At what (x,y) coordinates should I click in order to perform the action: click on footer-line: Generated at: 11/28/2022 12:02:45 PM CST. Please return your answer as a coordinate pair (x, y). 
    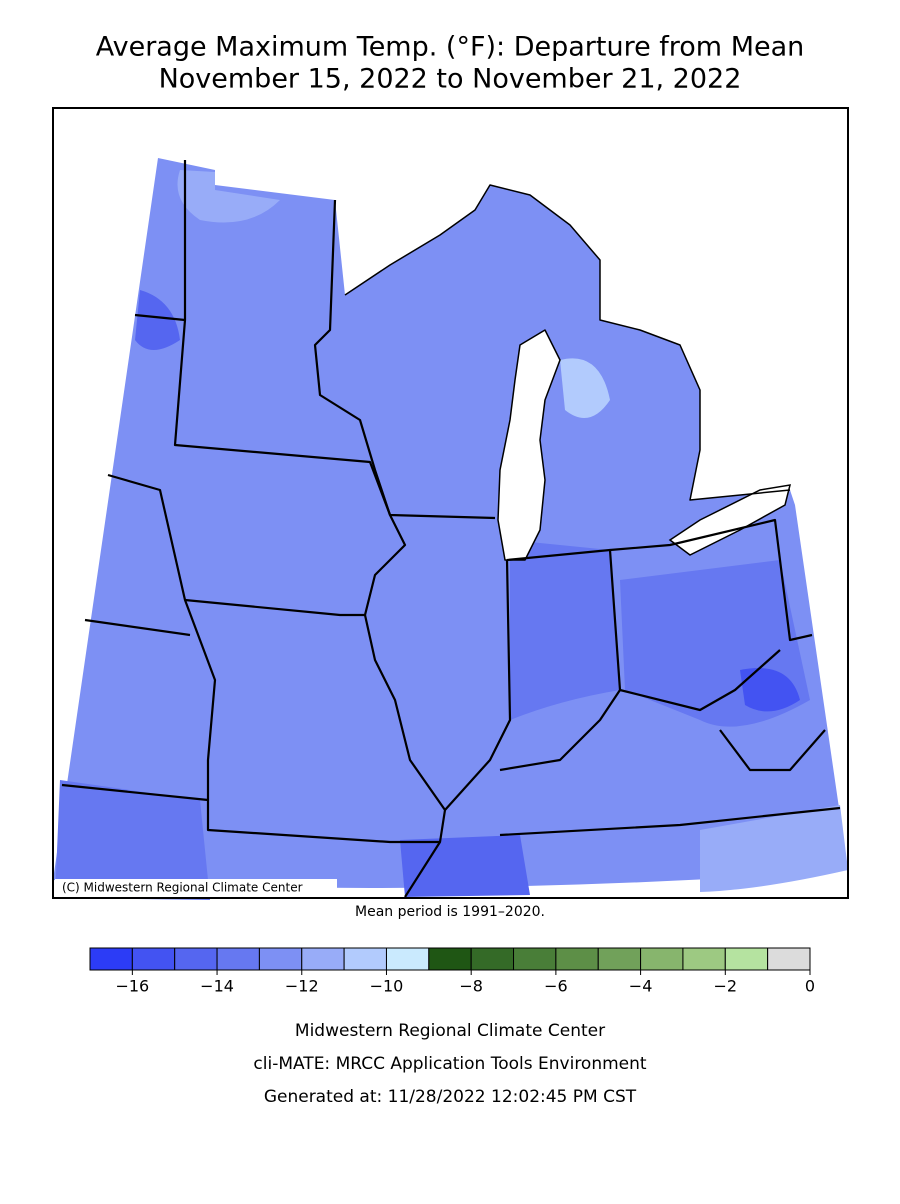
    Looking at the image, I should click on (450, 1097).